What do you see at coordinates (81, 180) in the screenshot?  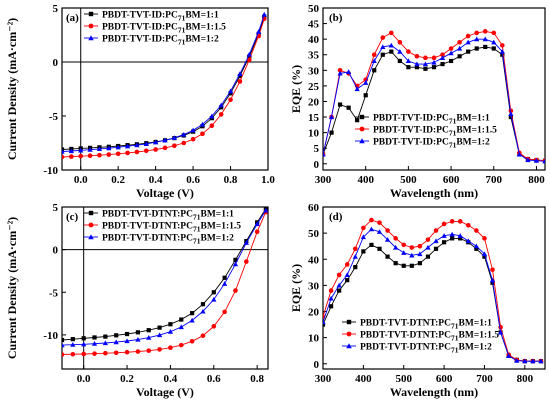 I see `x-tick-label: 0.0` at bounding box center [81, 180].